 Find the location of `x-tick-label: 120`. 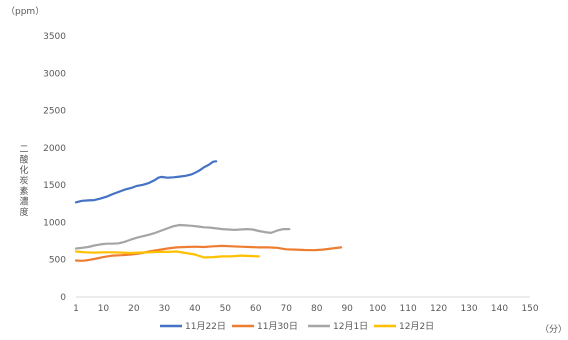

x-tick-label: 120 is located at coordinates (438, 309).